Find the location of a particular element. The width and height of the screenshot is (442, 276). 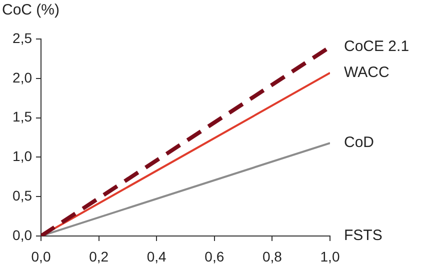

y-tick-label: 1,0 is located at coordinates (22, 156).